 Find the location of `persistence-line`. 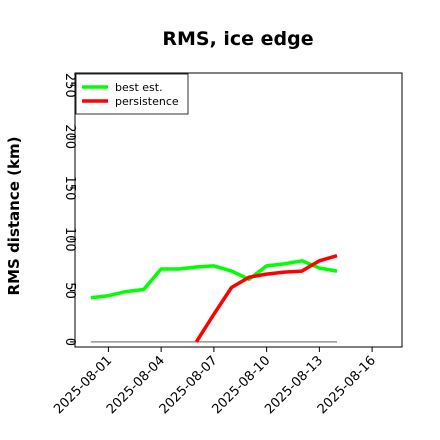

persistence-line is located at coordinates (266, 298).